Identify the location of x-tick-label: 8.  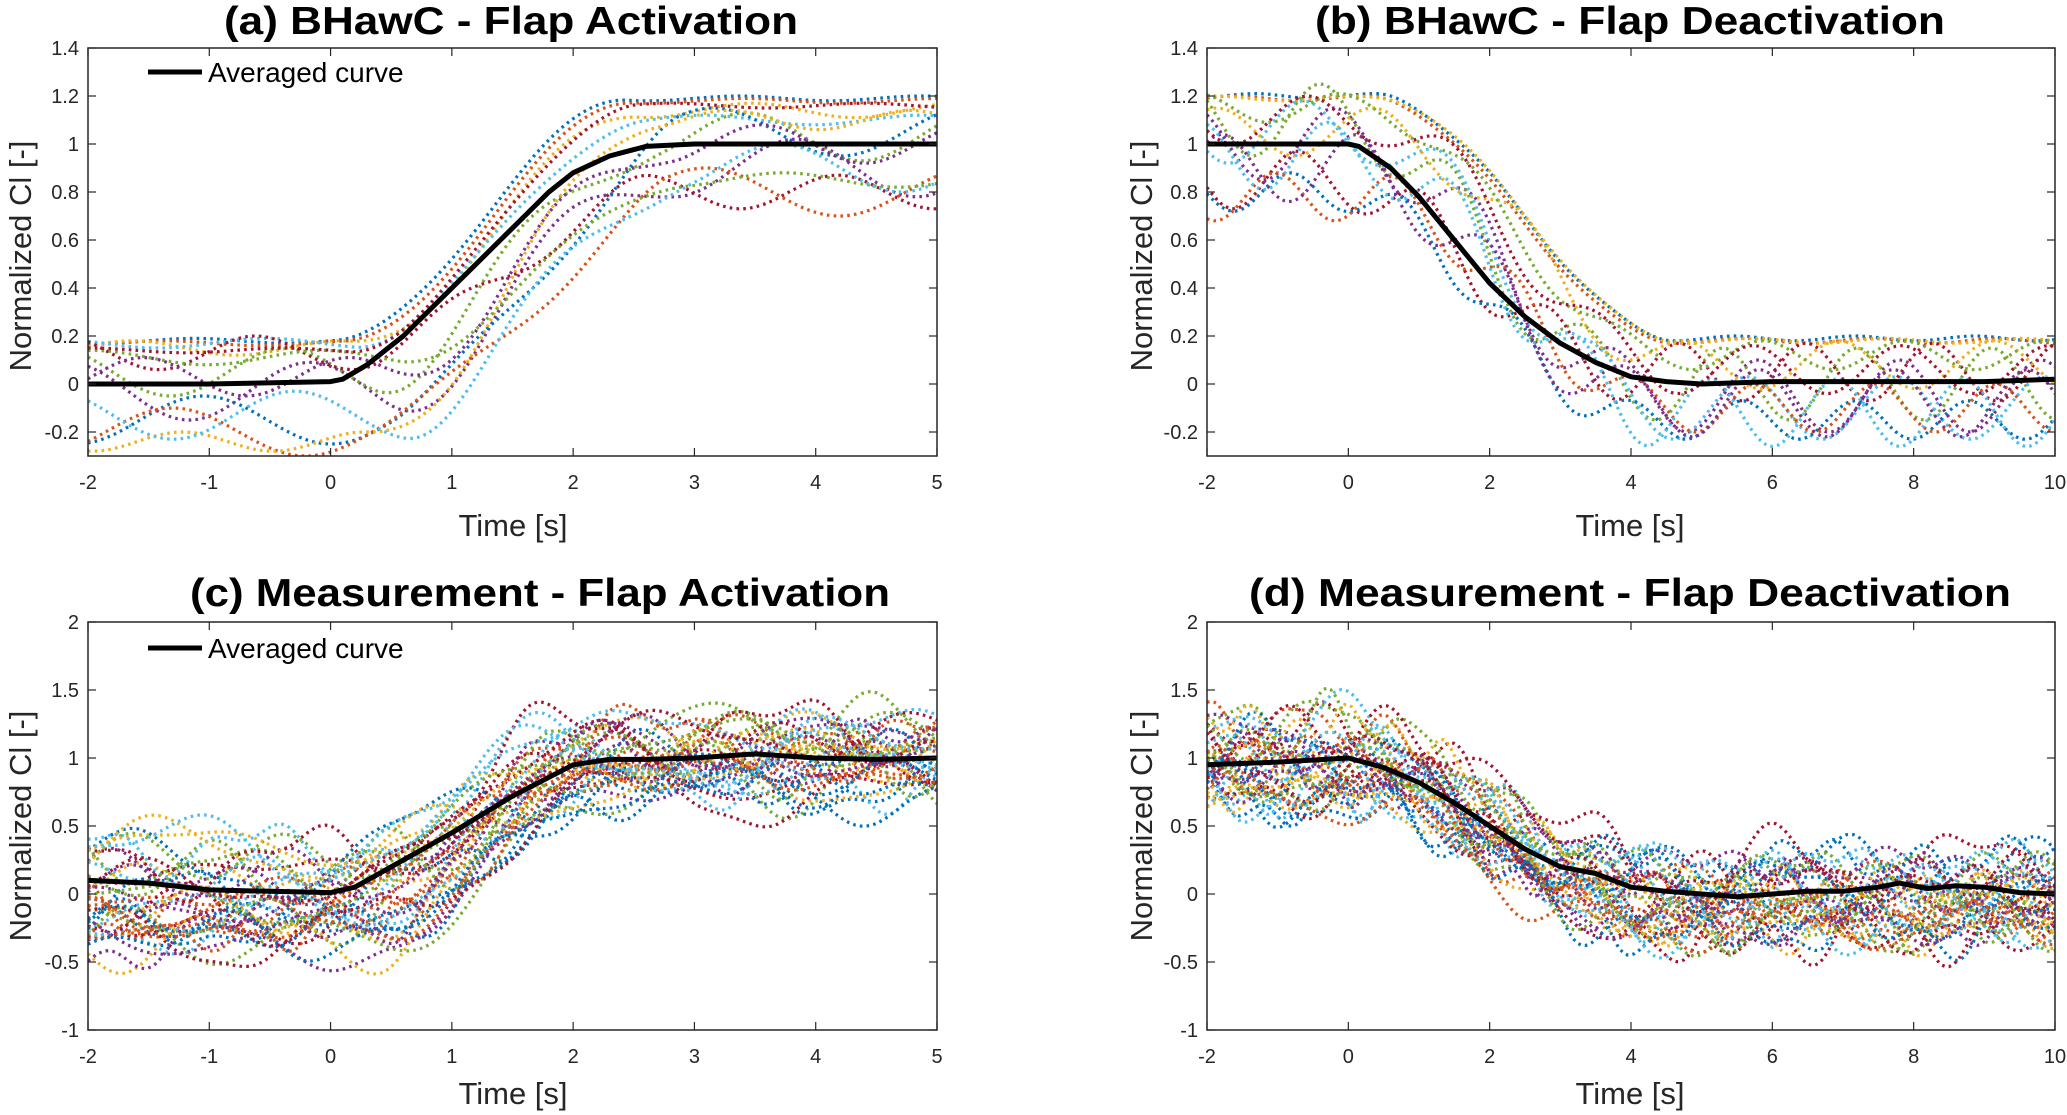
(1913, 1057).